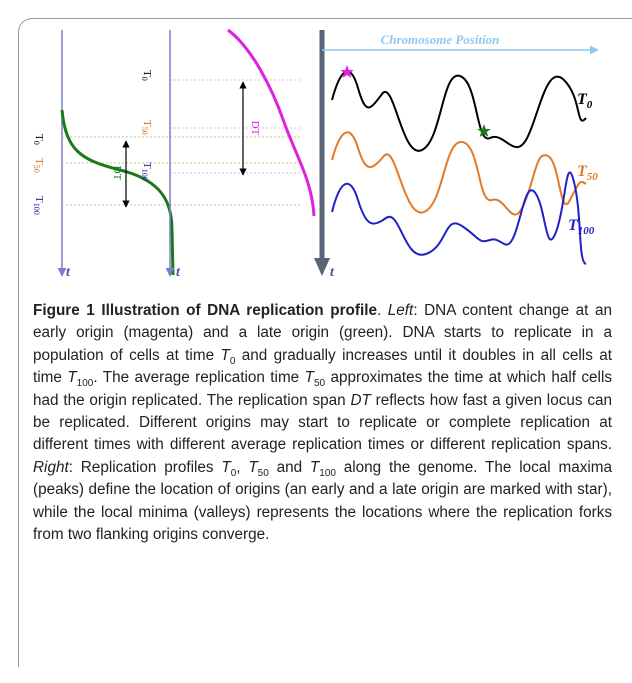 The height and width of the screenshot is (683, 632). What do you see at coordinates (38, 174) in the screenshot?
I see `green-ticks: T0 T50 T100` at bounding box center [38, 174].